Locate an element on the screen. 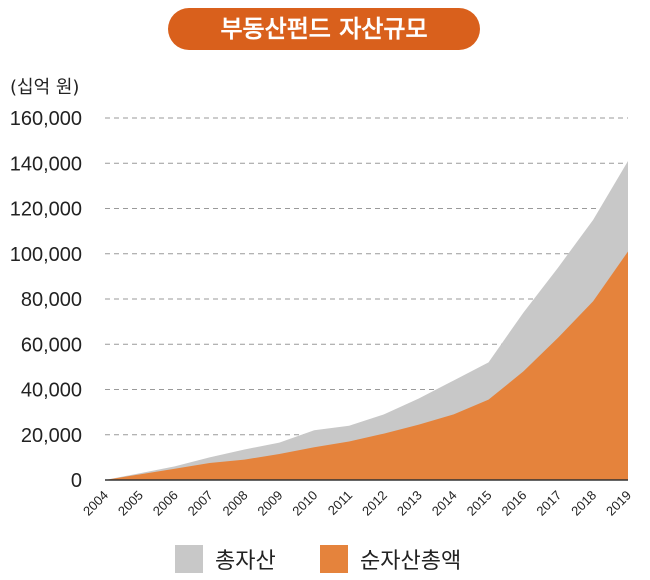 The image size is (650, 580). y-unit-label: (십억 원) is located at coordinates (44, 87).